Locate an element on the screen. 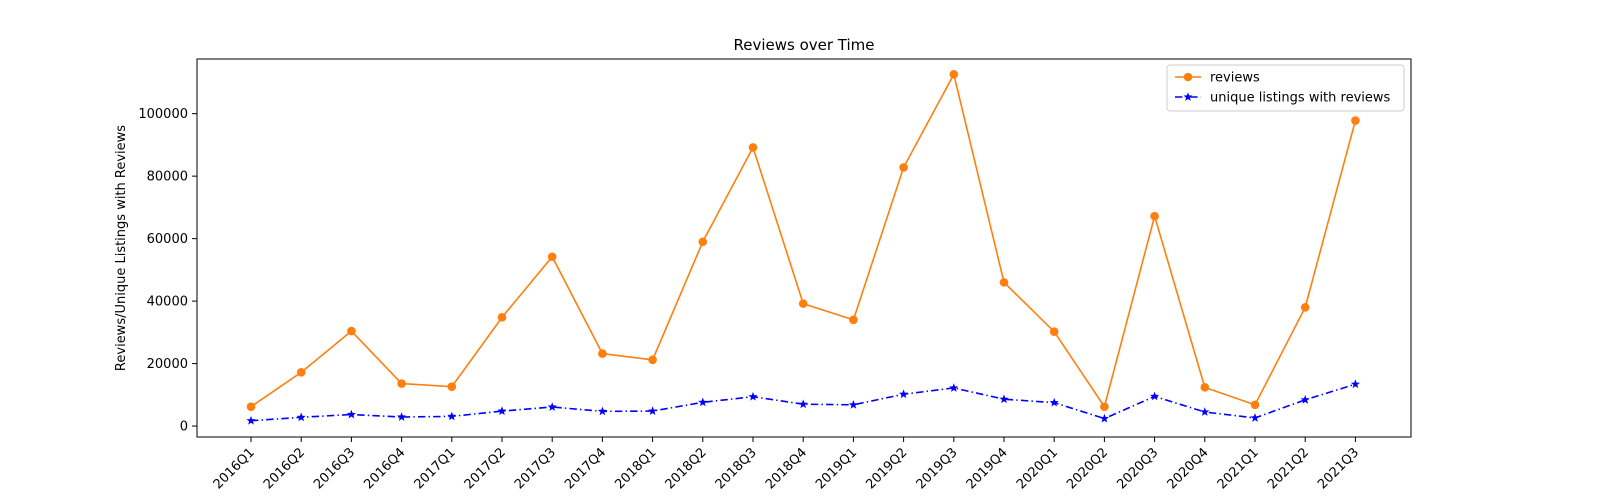  x-tick-label: 2017Q4 is located at coordinates (585, 468).